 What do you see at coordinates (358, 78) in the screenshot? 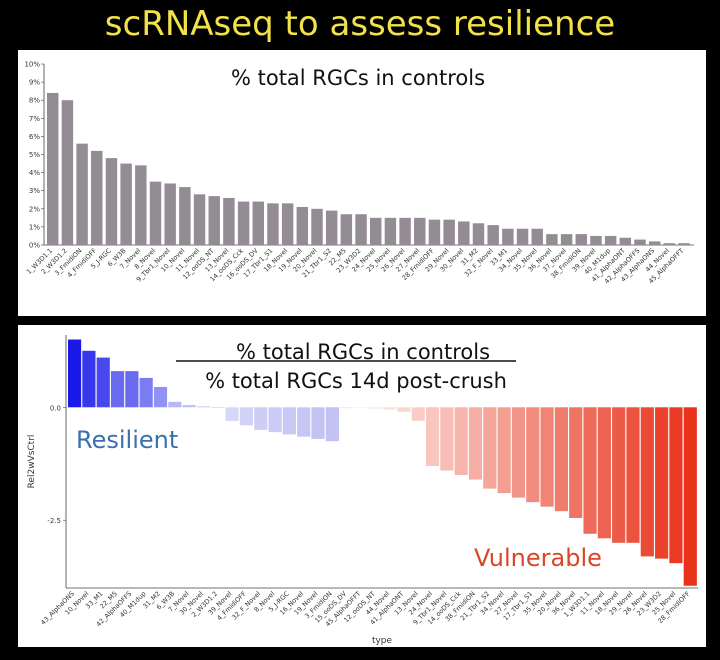
I see `chart-title: % total RGCs in controls` at bounding box center [358, 78].